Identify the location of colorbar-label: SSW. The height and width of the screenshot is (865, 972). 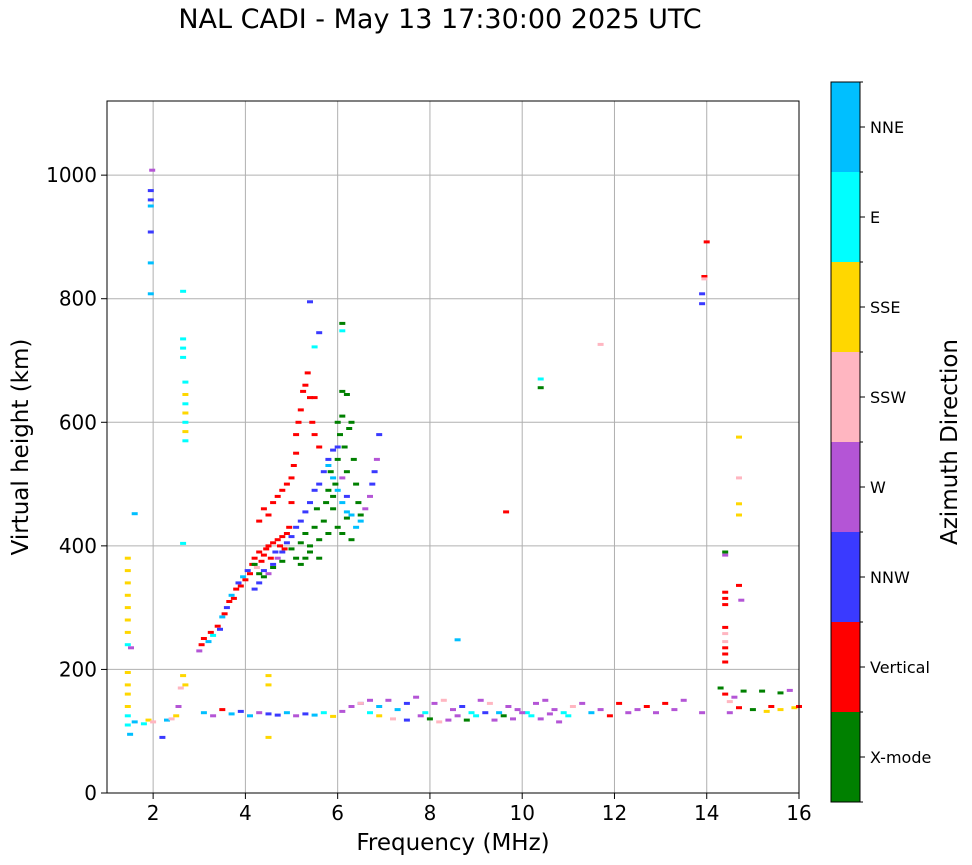
(888, 397).